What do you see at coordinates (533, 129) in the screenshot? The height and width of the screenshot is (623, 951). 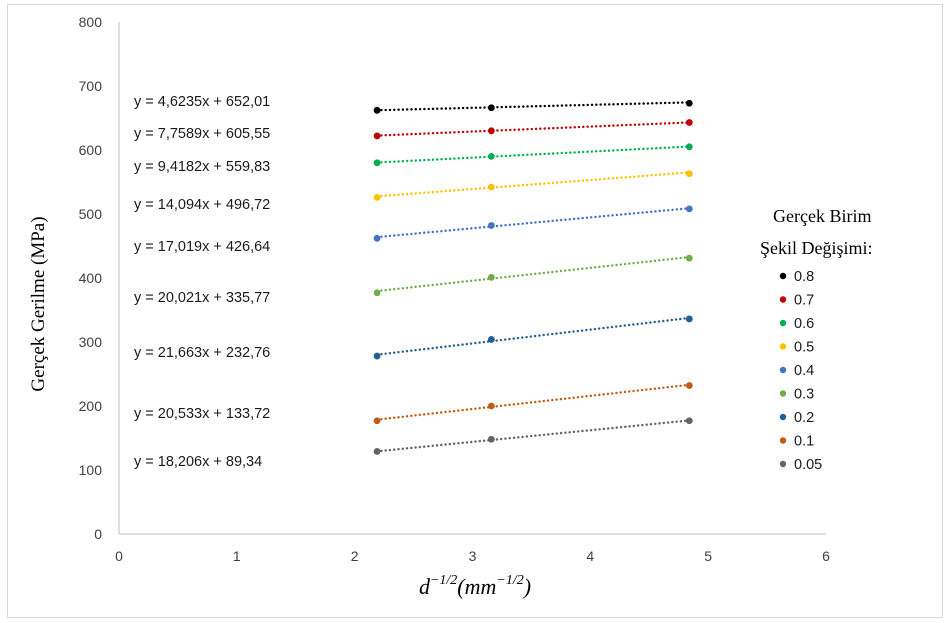 I see `trendline-0.7` at bounding box center [533, 129].